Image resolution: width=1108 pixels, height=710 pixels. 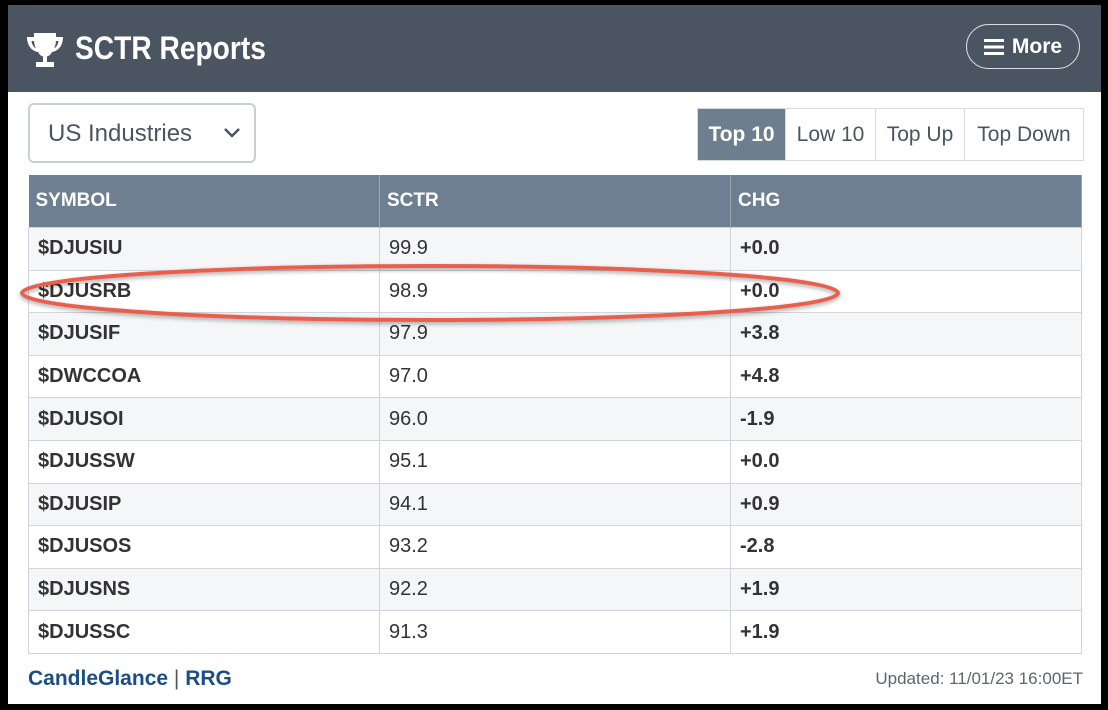 I want to click on sctr-cell: 97.0, so click(x=555, y=376).